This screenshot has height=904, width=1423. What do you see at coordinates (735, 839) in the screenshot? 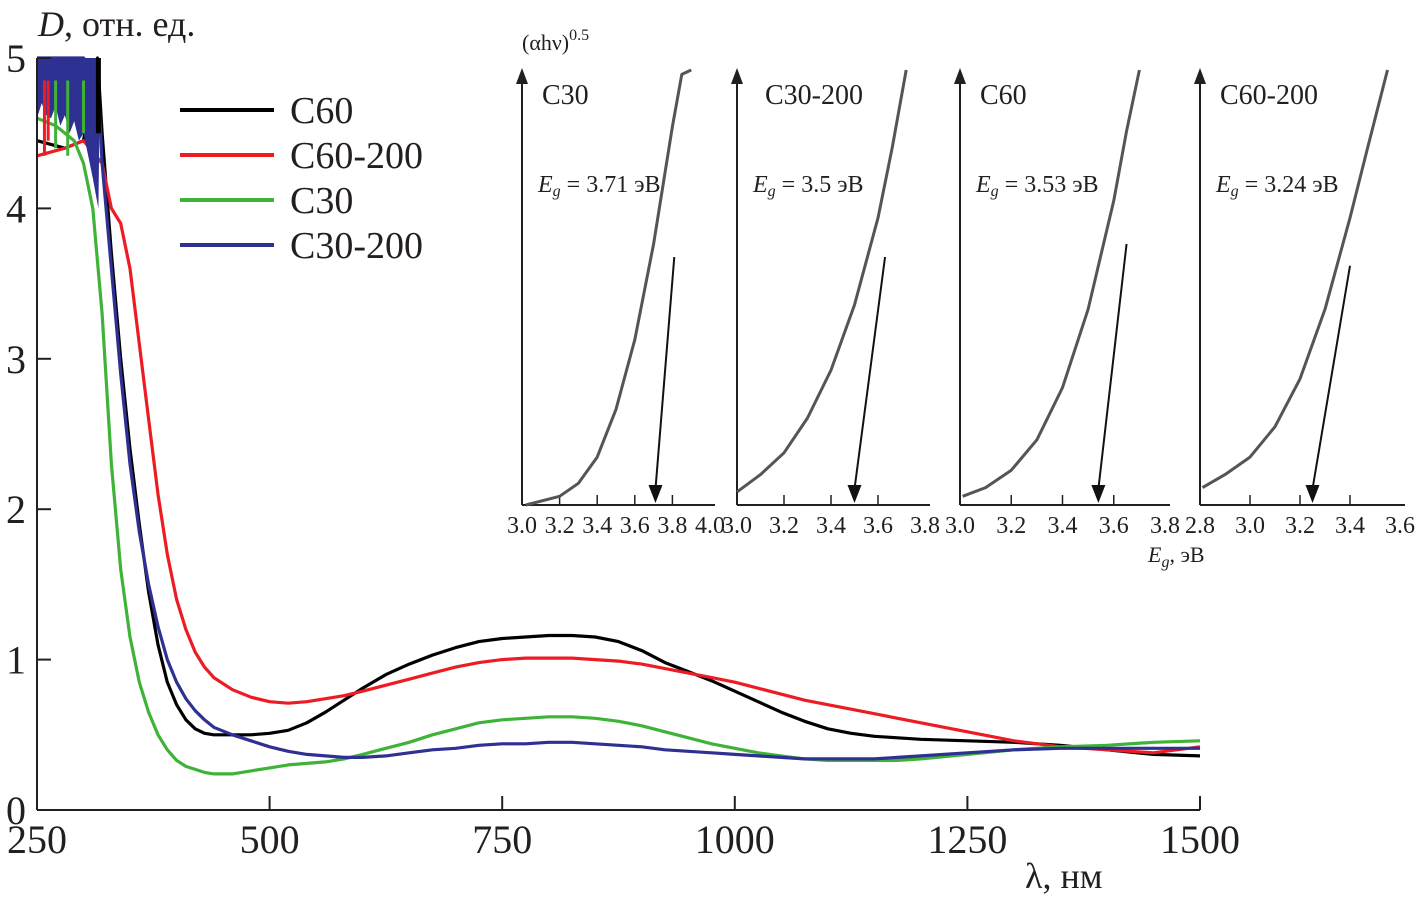
I see `x-tick-label: 1000` at bounding box center [735, 839].